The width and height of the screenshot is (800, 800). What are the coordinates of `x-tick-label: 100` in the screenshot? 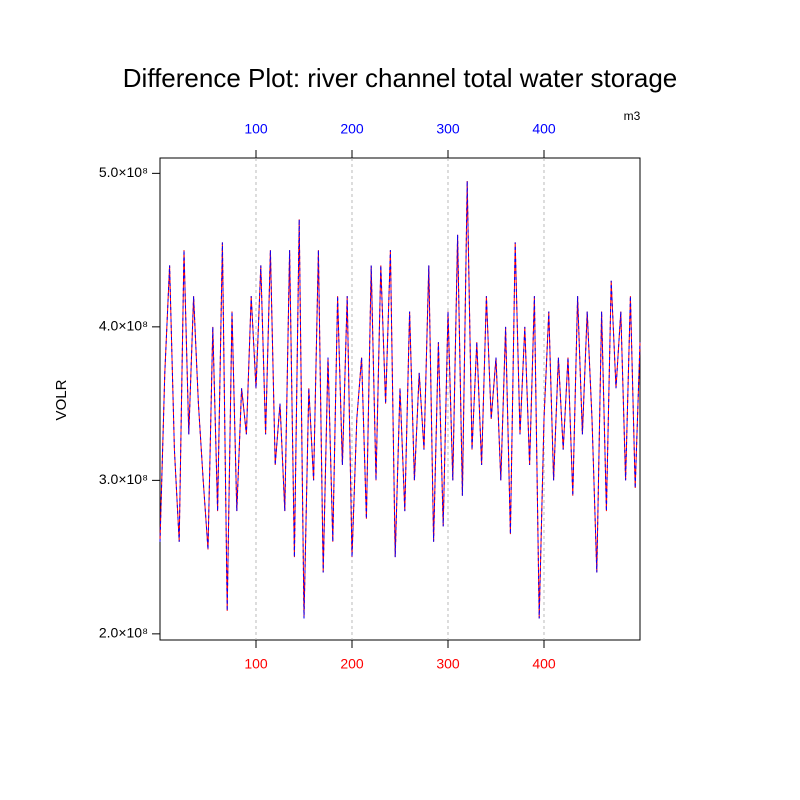 It's located at (256, 664).